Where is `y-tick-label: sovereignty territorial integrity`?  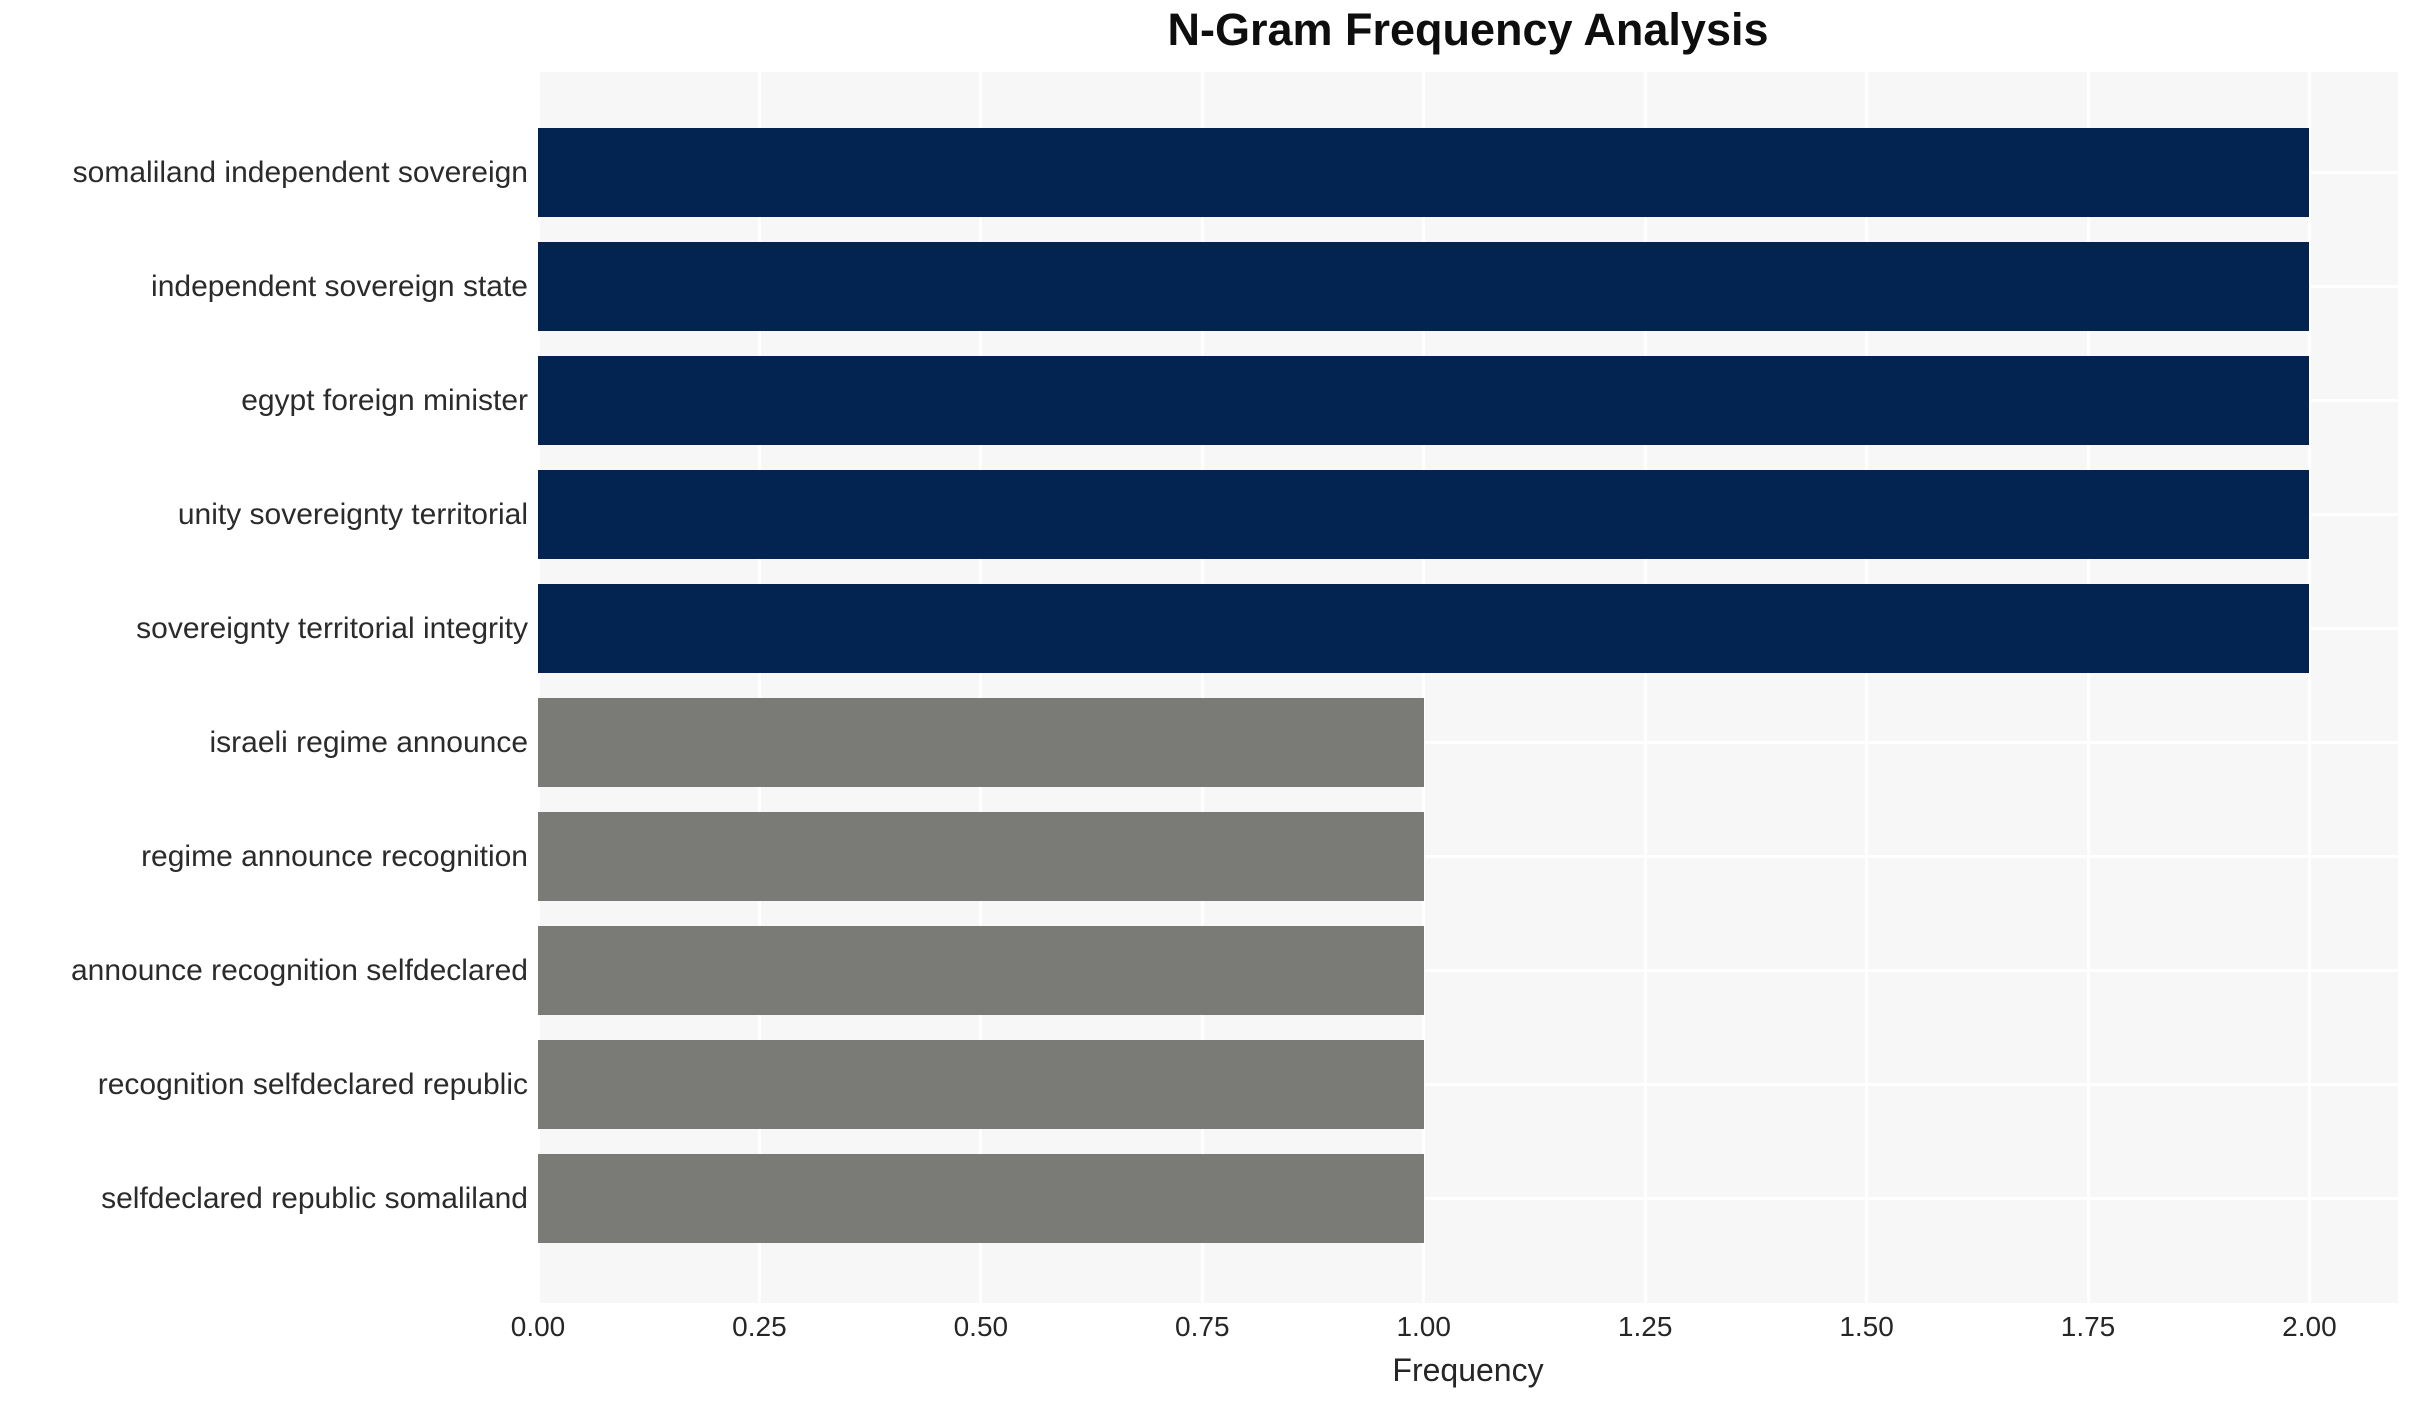 y-tick-label: sovereignty territorial integrity is located at coordinates (332, 628).